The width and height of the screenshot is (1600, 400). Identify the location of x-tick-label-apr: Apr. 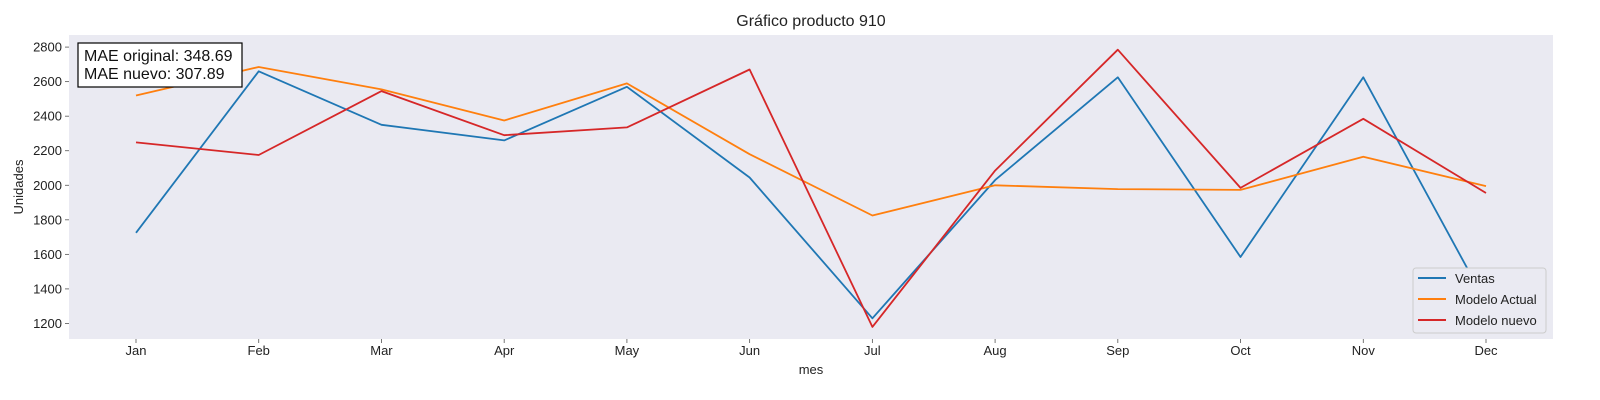
(504, 350).